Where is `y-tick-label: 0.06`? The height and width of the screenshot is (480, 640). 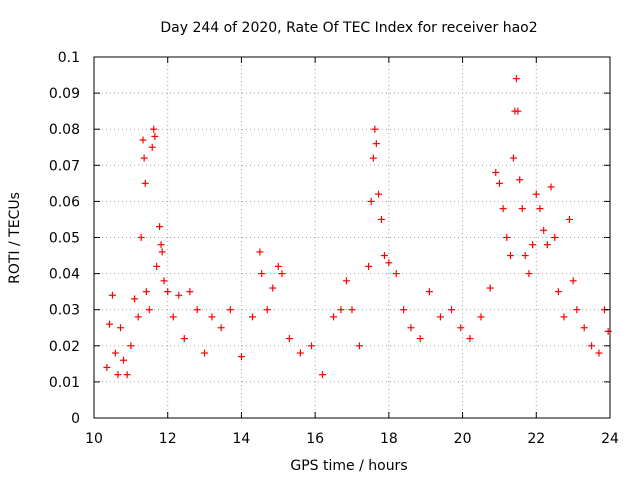 y-tick-label: 0.06 is located at coordinates (64, 202).